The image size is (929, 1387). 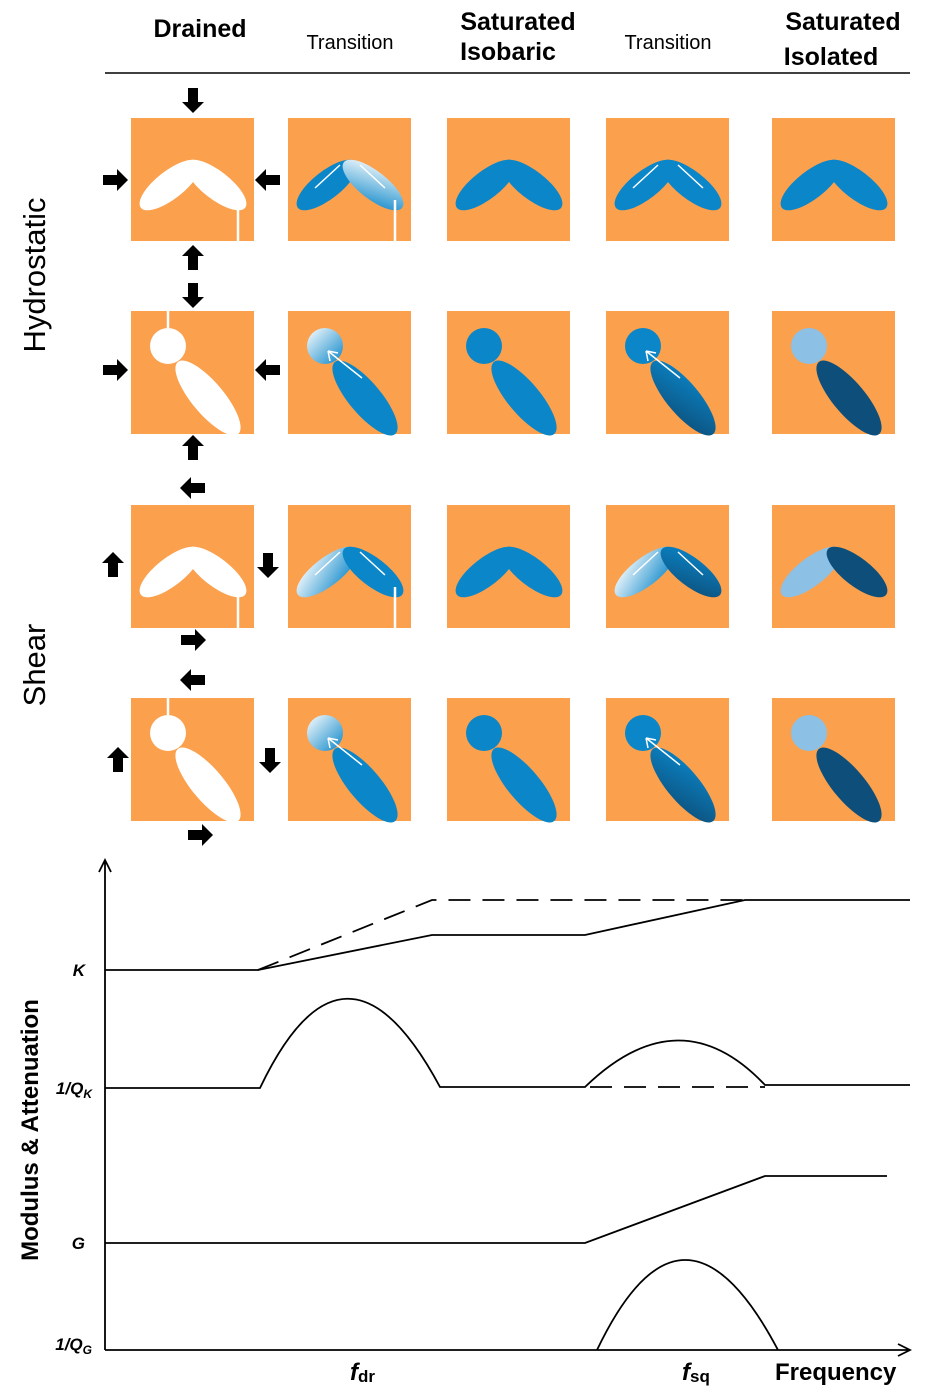 I want to click on frequency-mark: fdr, so click(x=362, y=1372).